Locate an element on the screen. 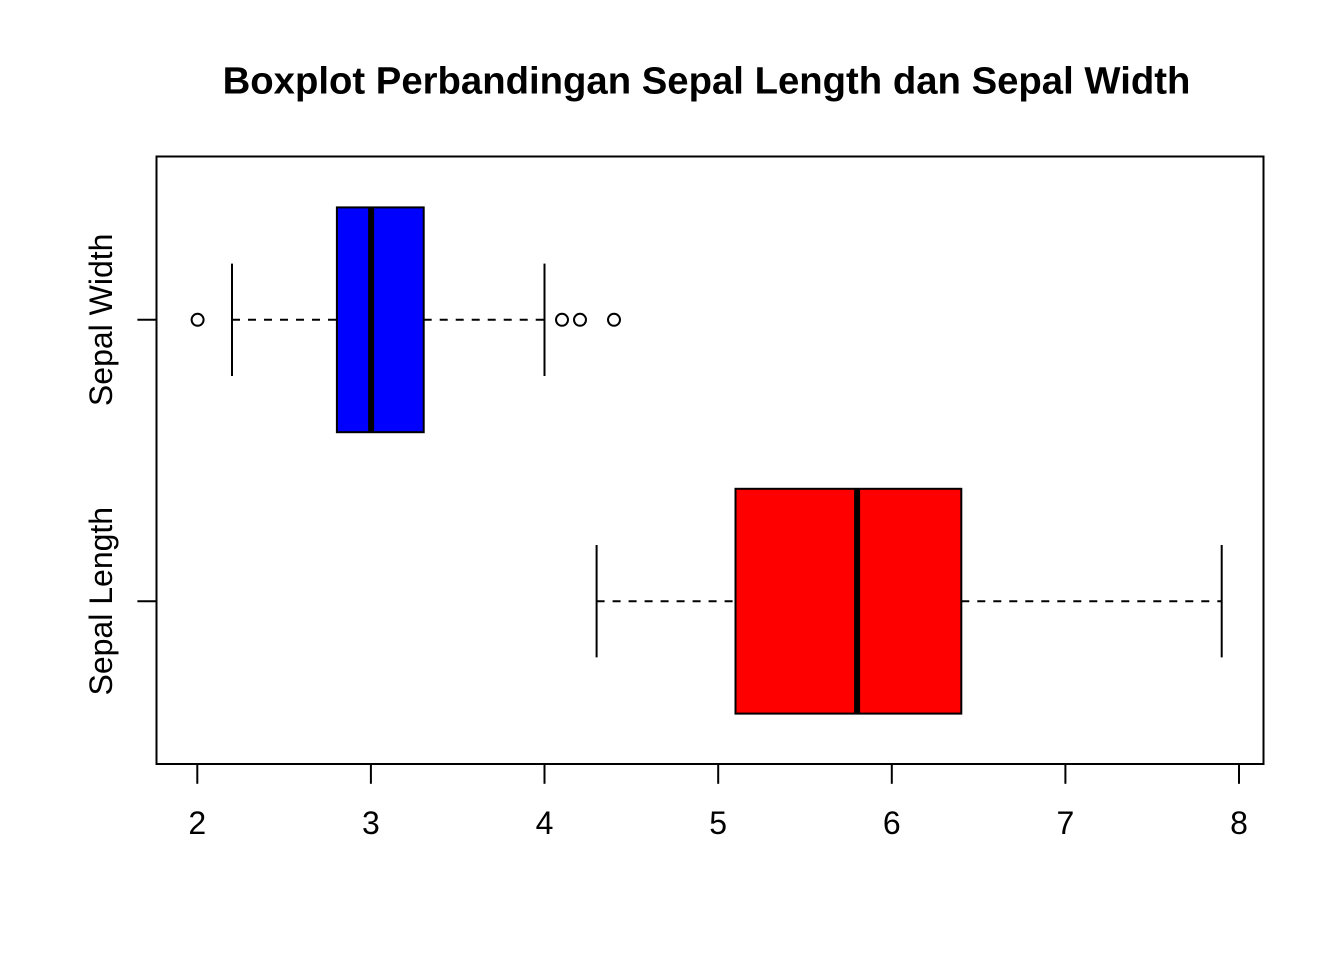  svg-text: 7 is located at coordinates (1066, 823).